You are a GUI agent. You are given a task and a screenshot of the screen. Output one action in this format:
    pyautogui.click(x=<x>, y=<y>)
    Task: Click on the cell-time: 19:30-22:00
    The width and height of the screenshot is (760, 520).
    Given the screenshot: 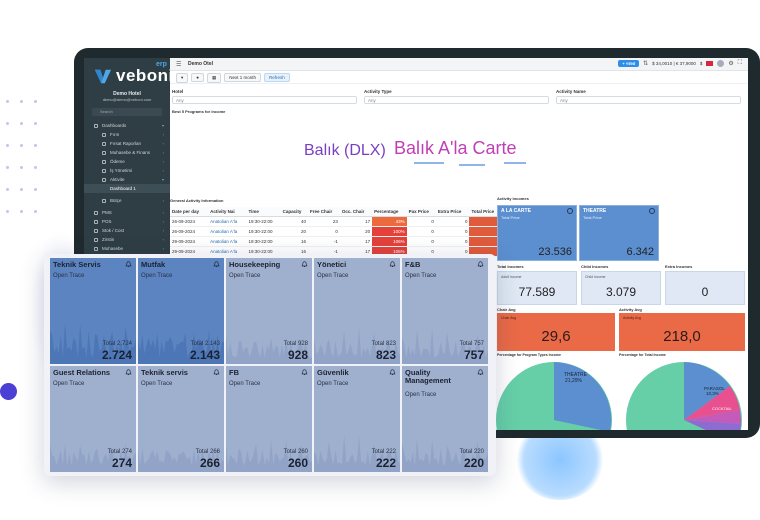 What is the action you would take?
    pyautogui.click(x=263, y=221)
    